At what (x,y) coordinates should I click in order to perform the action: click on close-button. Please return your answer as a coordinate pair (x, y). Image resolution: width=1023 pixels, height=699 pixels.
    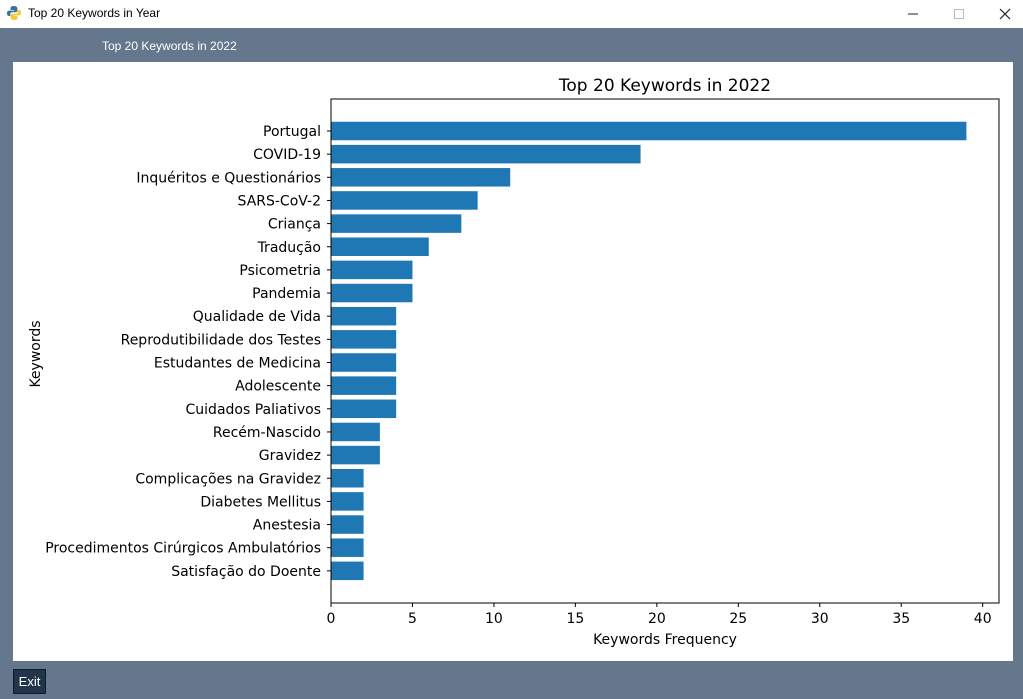
    Looking at the image, I should click on (1002, 14).